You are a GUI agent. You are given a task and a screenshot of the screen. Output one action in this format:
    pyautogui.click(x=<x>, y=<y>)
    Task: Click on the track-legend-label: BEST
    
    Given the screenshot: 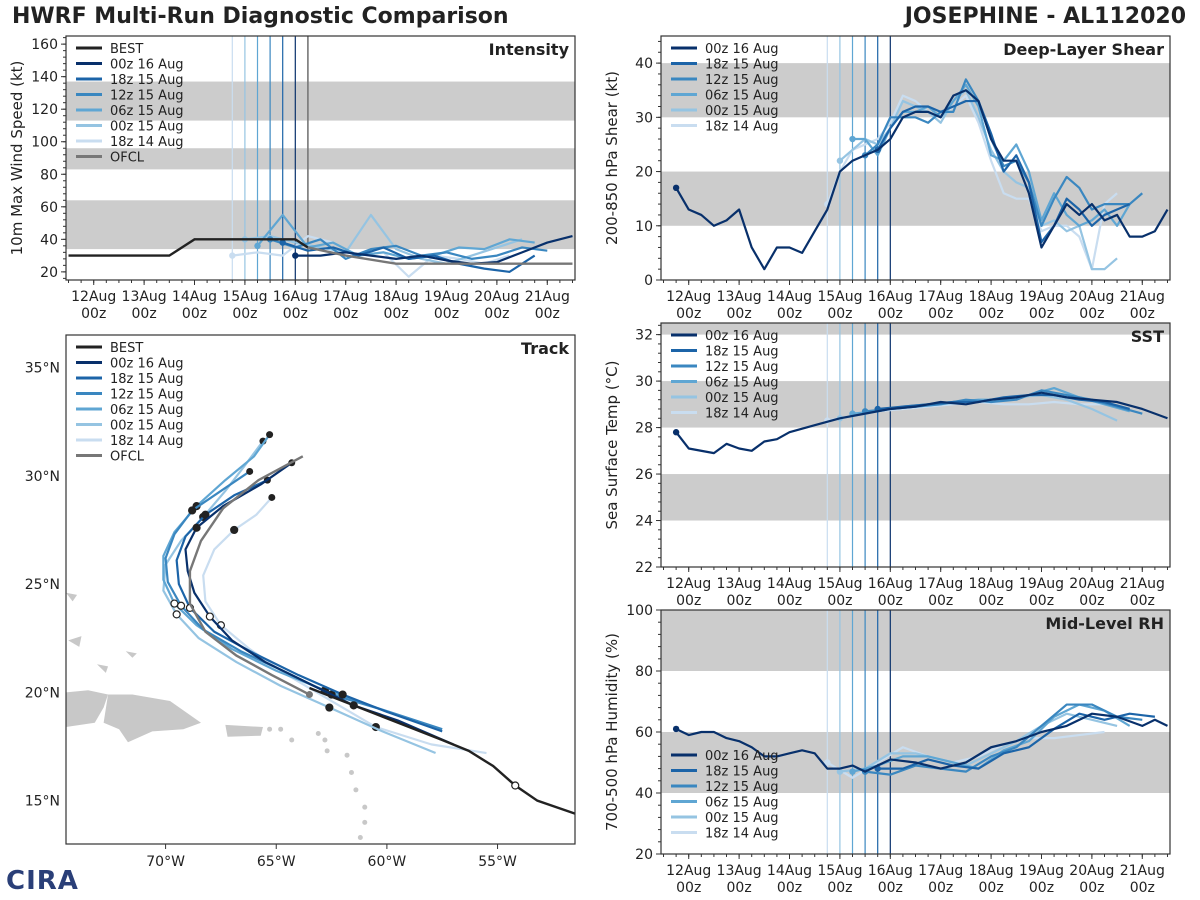 What is the action you would take?
    pyautogui.click(x=126, y=348)
    